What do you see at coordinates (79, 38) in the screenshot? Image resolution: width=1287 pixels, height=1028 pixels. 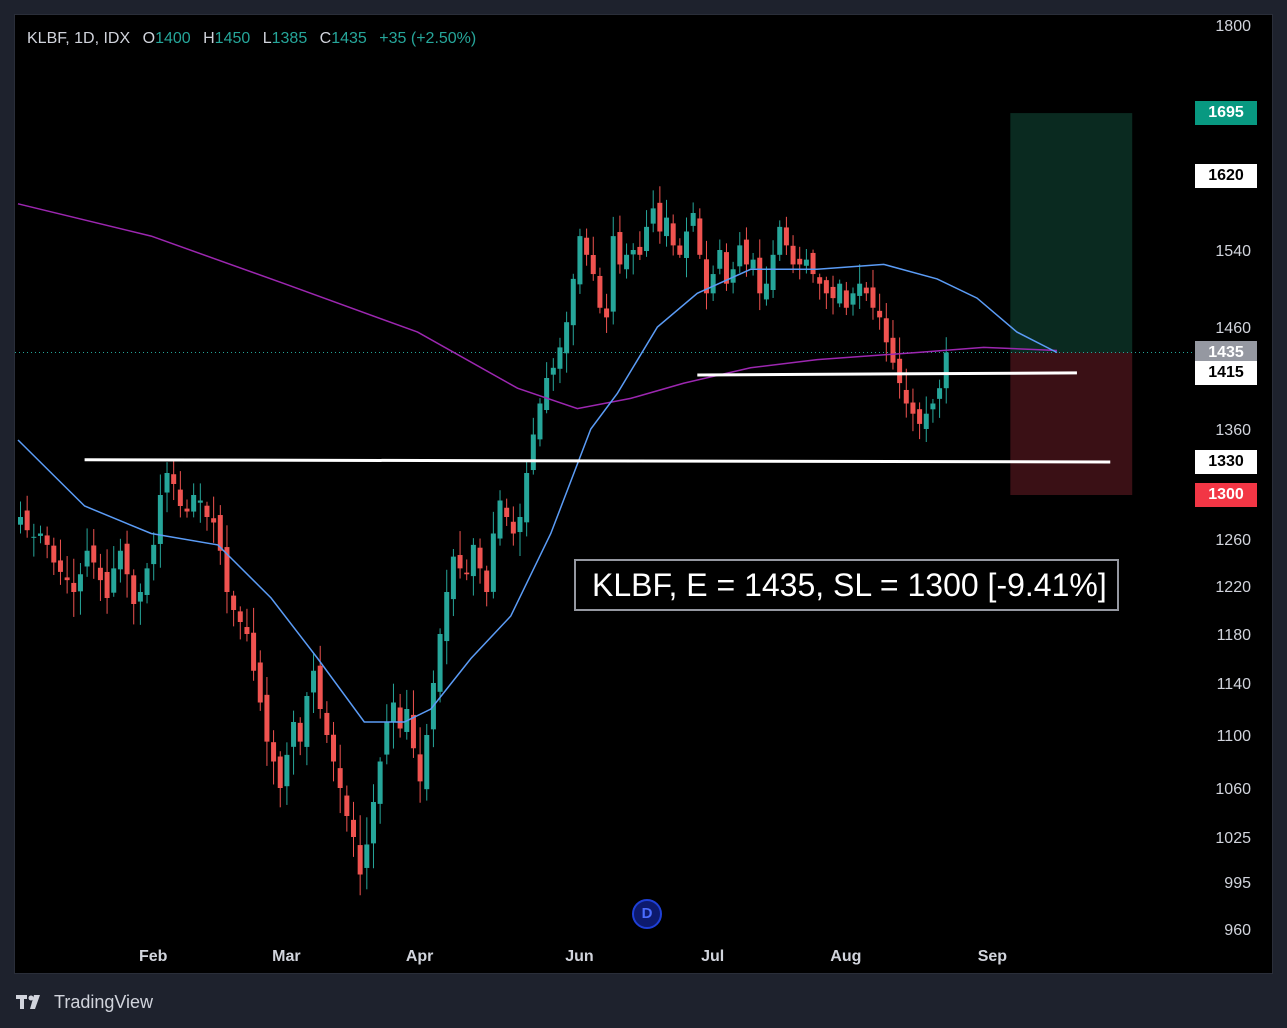 I see `legend-symbol: KLBF, 1D, IDX` at bounding box center [79, 38].